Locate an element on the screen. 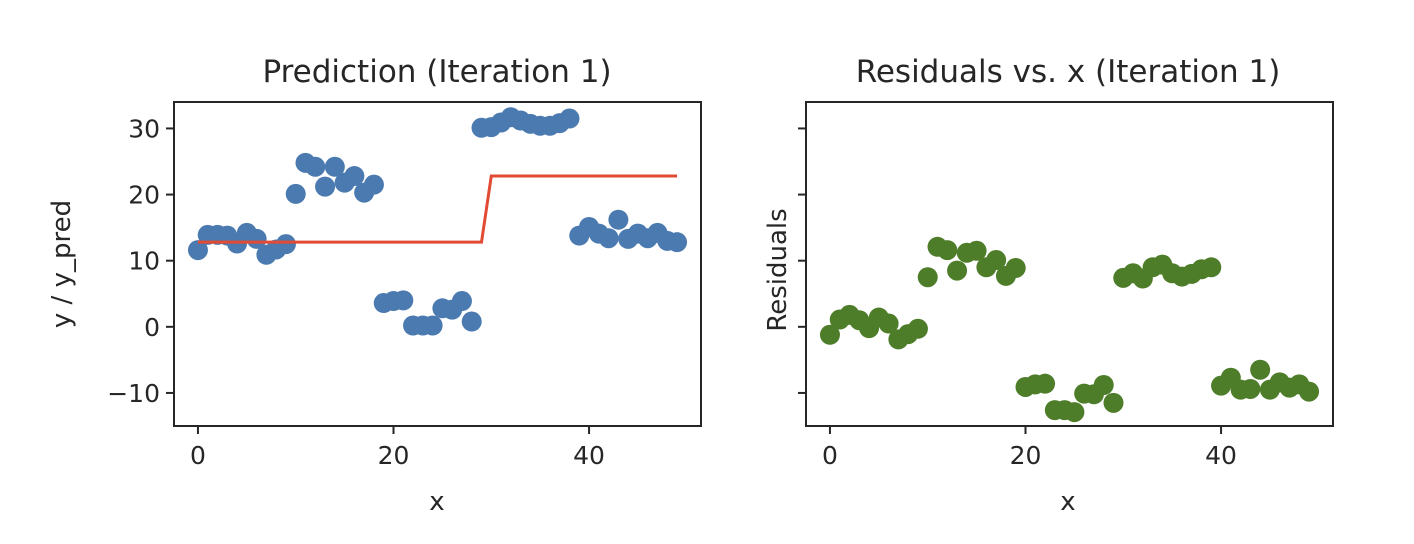 The image size is (1414, 544). chart-title: Prediction (Iteration 1) is located at coordinates (436, 72).